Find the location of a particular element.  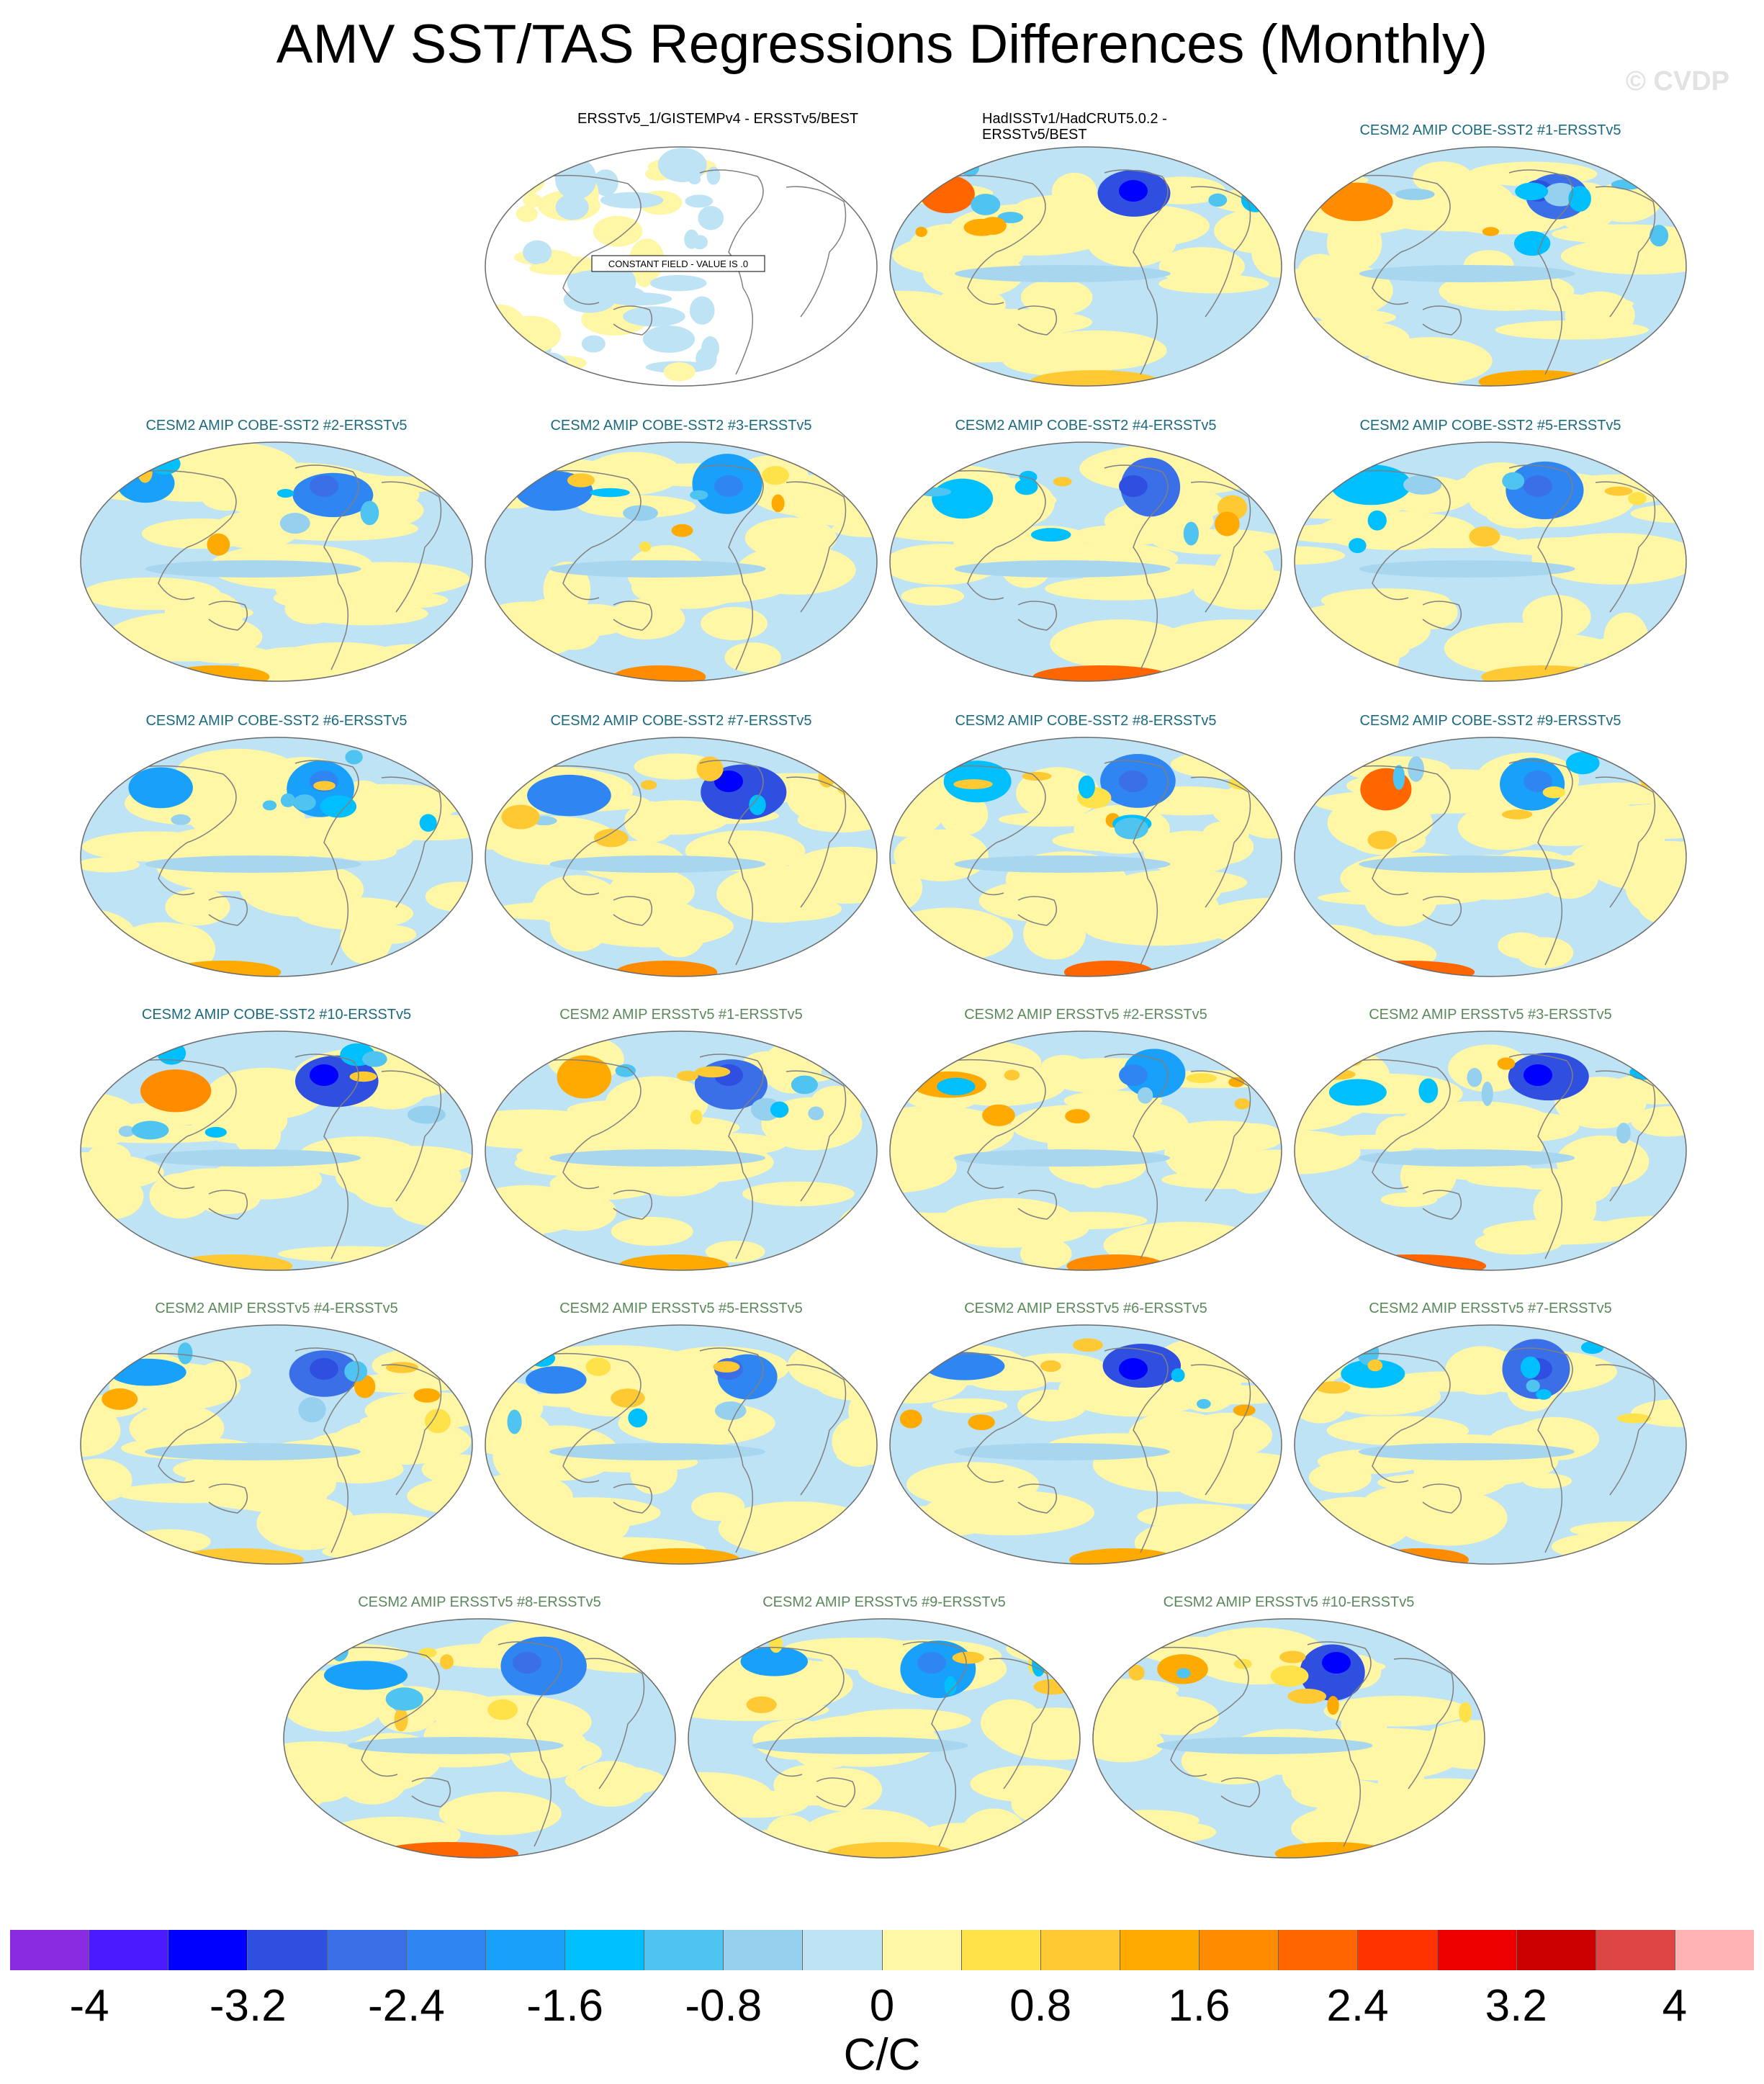

panel-title: CESM2 AMIP ERSSTv5 #5-ERSSTv5 is located at coordinates (681, 1308).